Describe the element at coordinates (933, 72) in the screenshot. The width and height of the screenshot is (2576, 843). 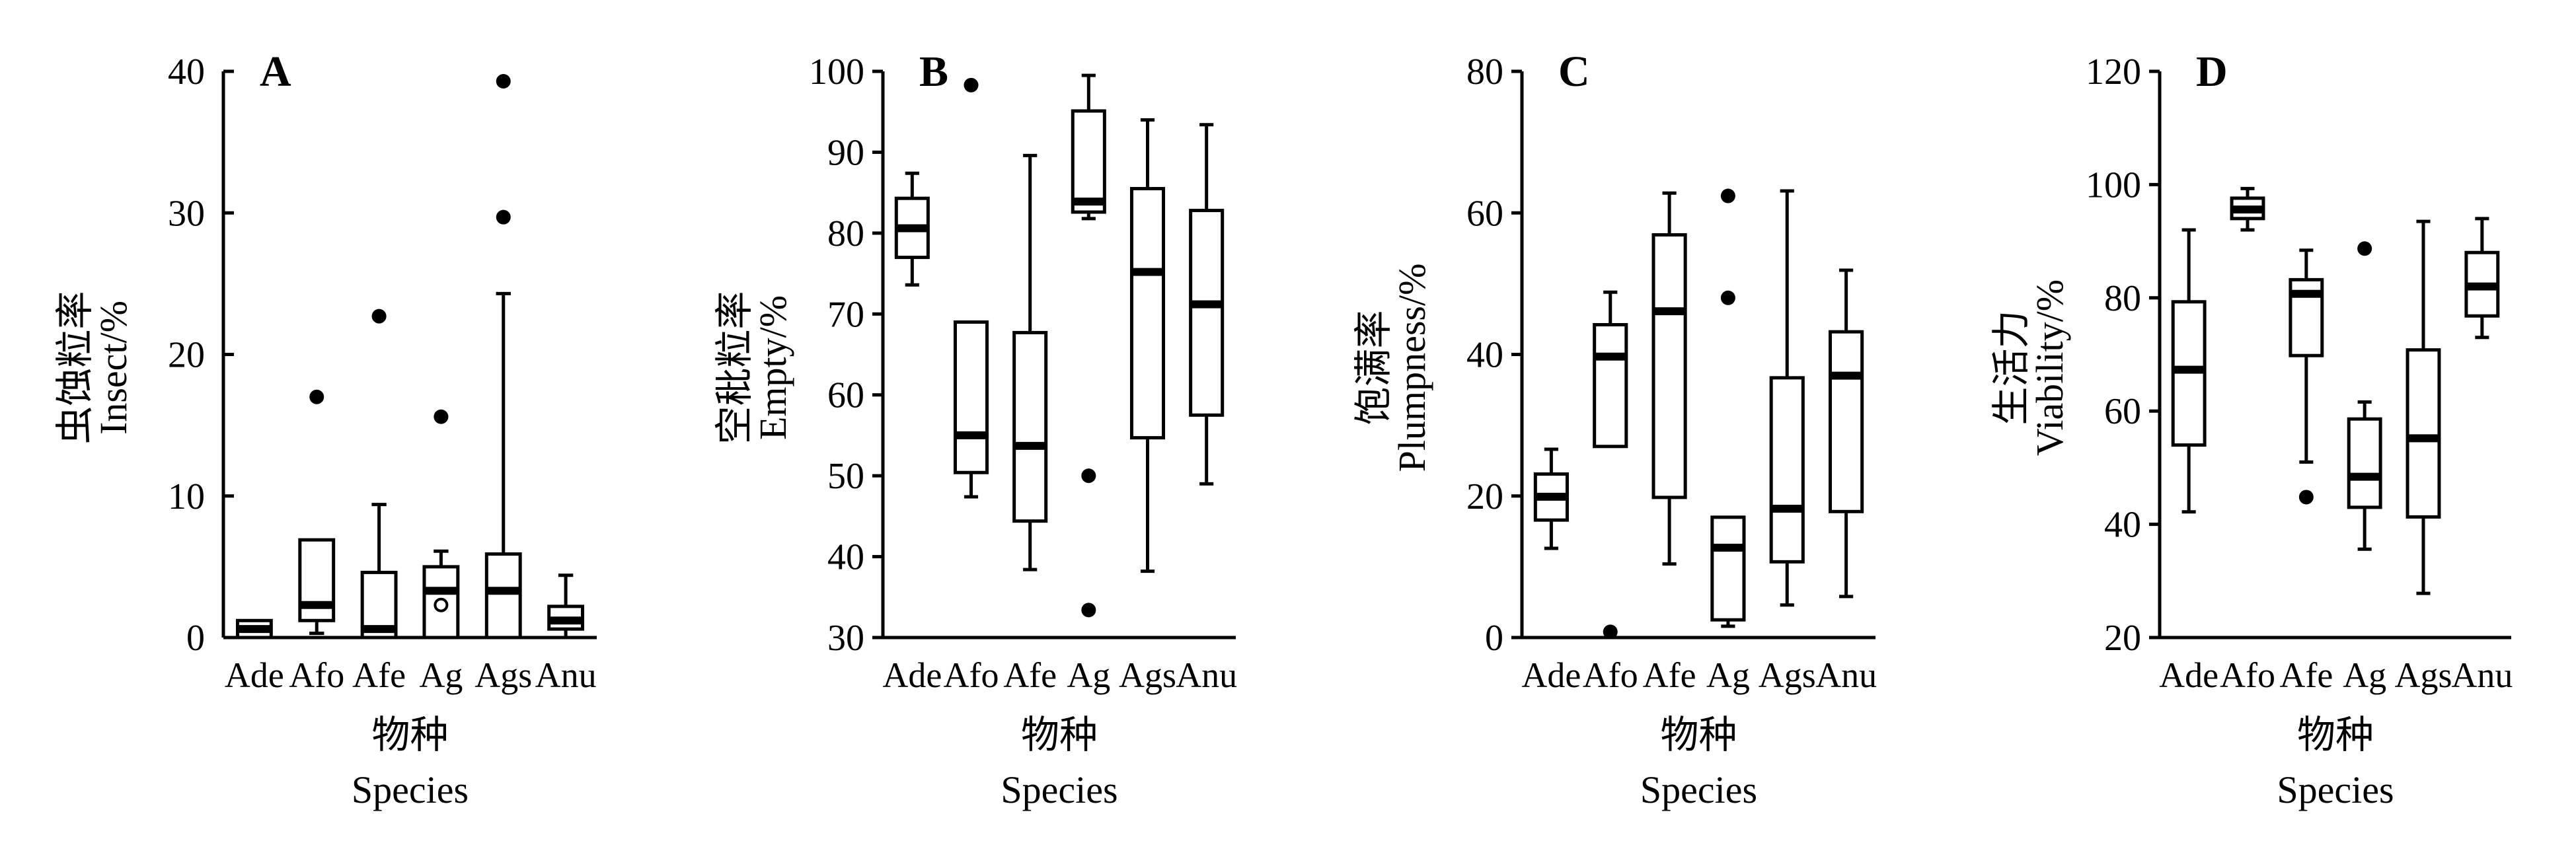
I see `panel-label: B` at that location.